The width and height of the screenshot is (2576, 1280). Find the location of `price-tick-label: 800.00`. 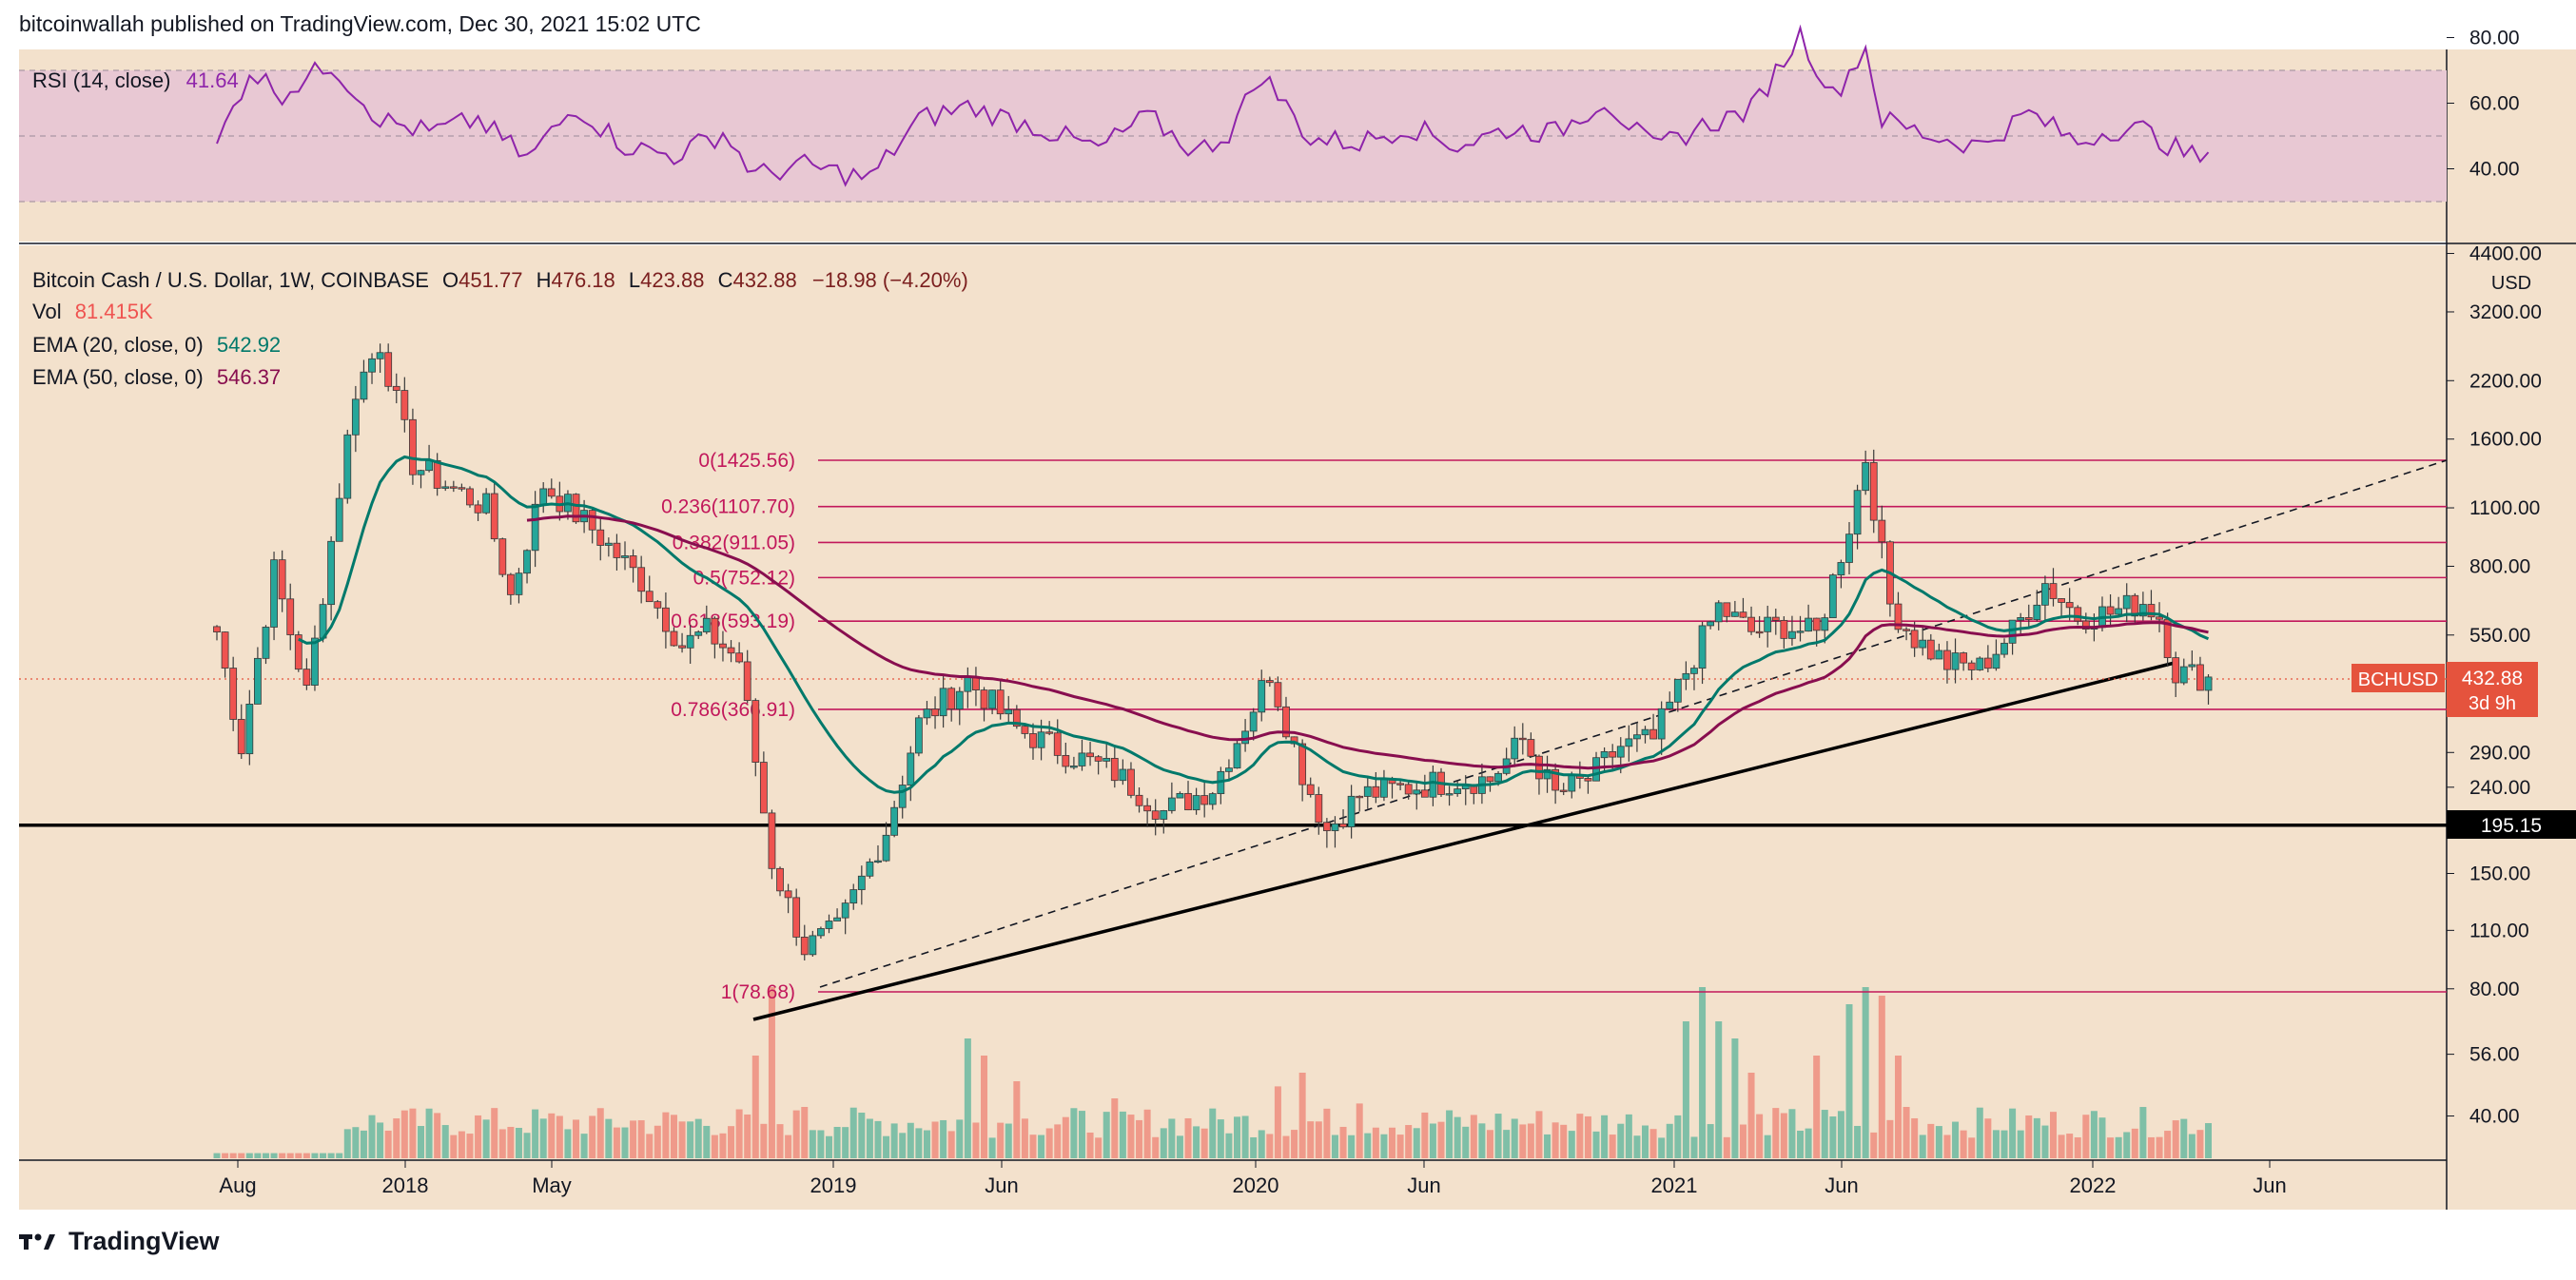

price-tick-label: 800.00 is located at coordinates (2500, 566).